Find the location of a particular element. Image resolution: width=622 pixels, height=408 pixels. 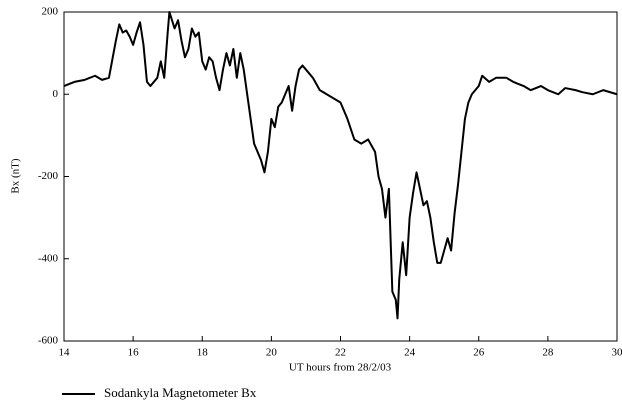

y-tick-label: -200 is located at coordinates (48, 176).